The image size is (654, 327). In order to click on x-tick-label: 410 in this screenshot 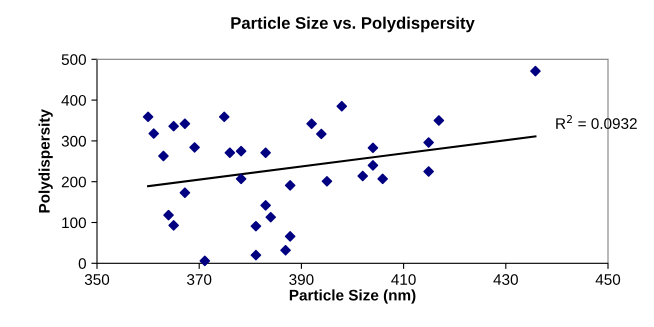, I will do `click(403, 279)`.